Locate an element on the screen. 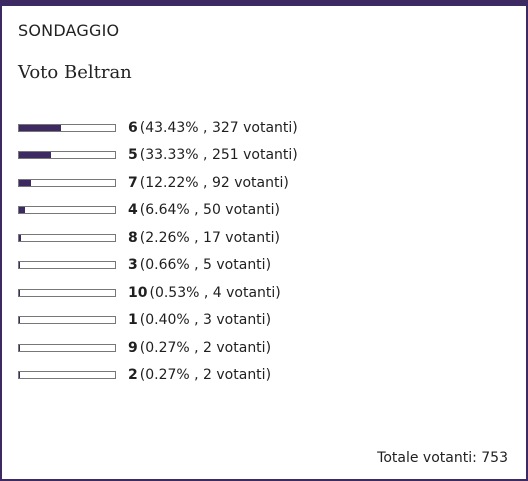 This screenshot has height=481, width=528. option-detail: (0.66% , 5 votanti) is located at coordinates (205, 265).